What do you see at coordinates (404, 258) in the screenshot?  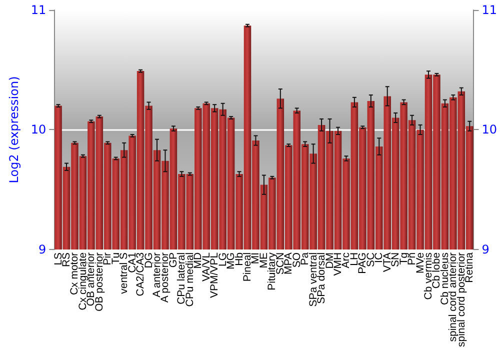 I see `x-tick-label: Tg` at bounding box center [404, 258].